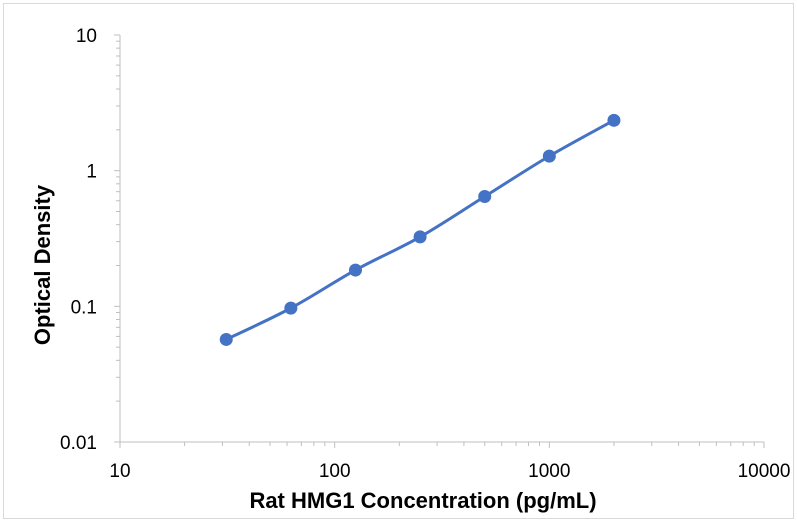 The image size is (797, 522). I want to click on y-tick-label: 1, so click(91, 172).